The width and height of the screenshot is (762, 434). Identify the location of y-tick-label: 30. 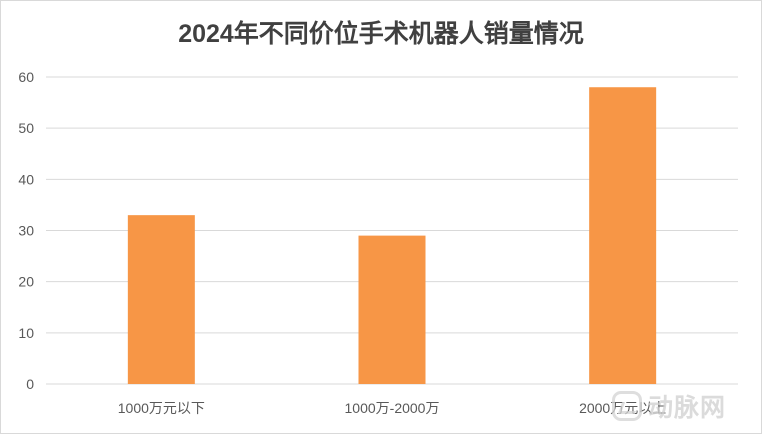
(26, 231).